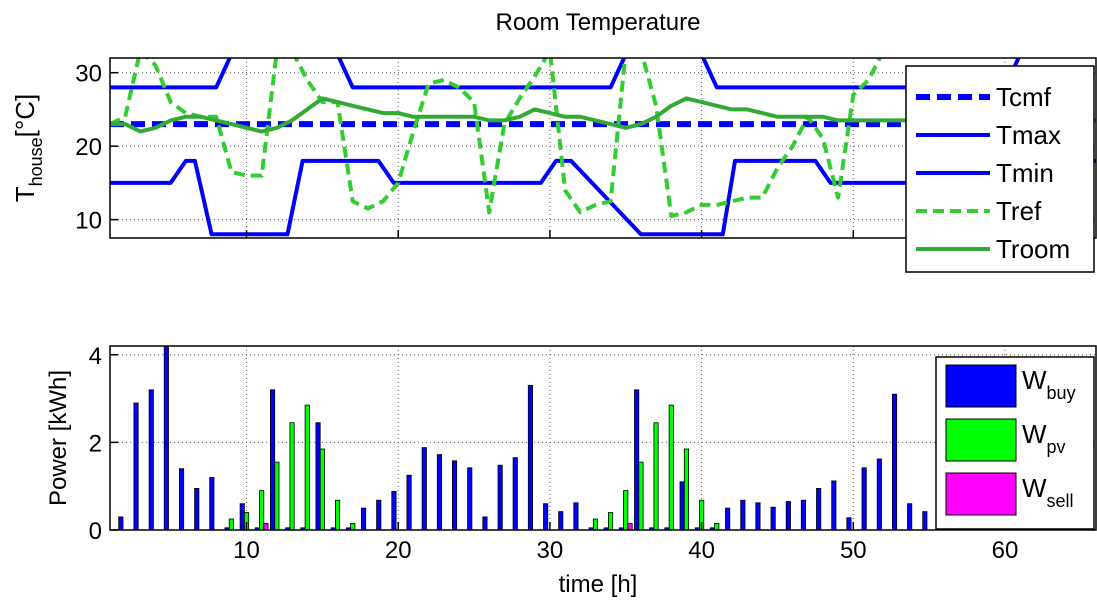 This screenshot has width=1097, height=606. What do you see at coordinates (598, 584) in the screenshot?
I see `power-xlabel: time [h]` at bounding box center [598, 584].